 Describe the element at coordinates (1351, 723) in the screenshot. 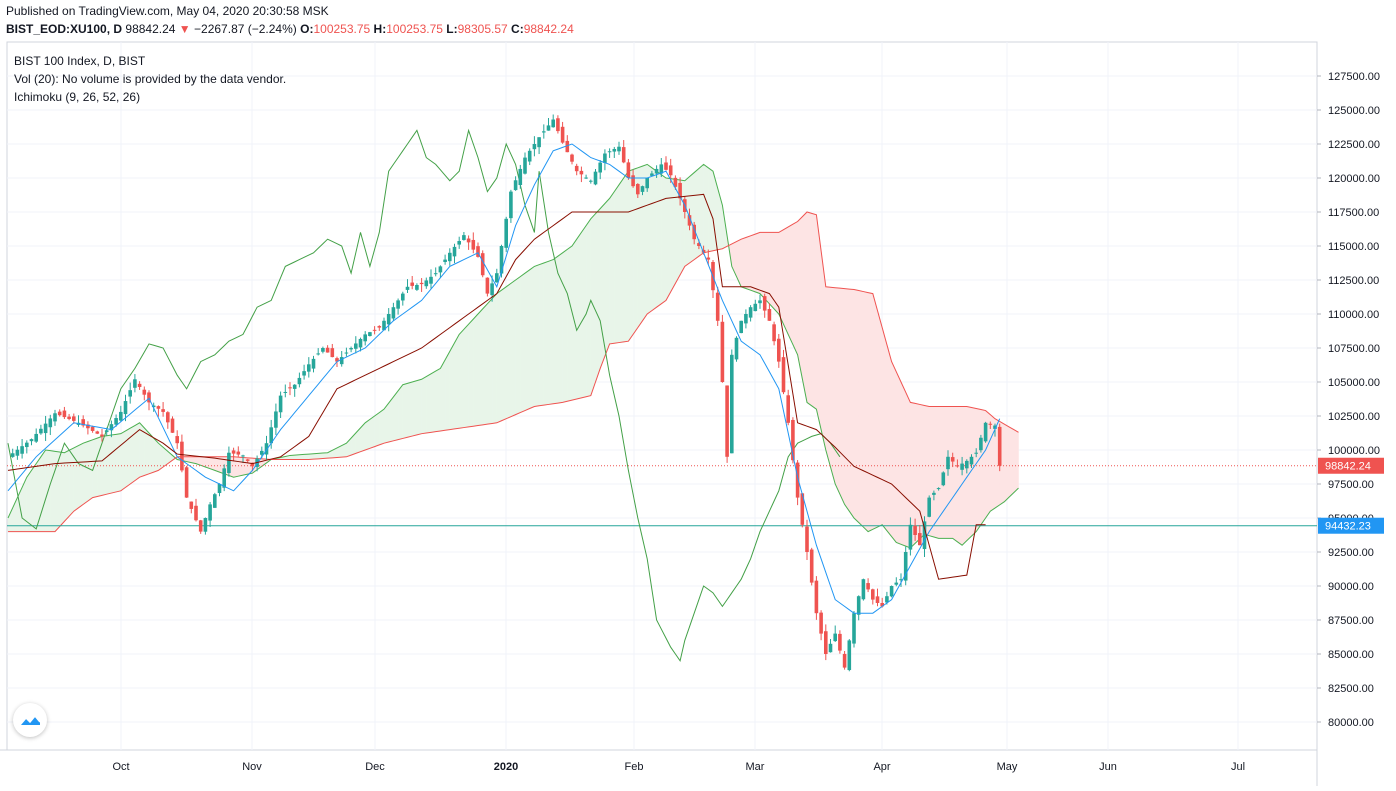

I see `y-tick-label: 80000.00` at that location.